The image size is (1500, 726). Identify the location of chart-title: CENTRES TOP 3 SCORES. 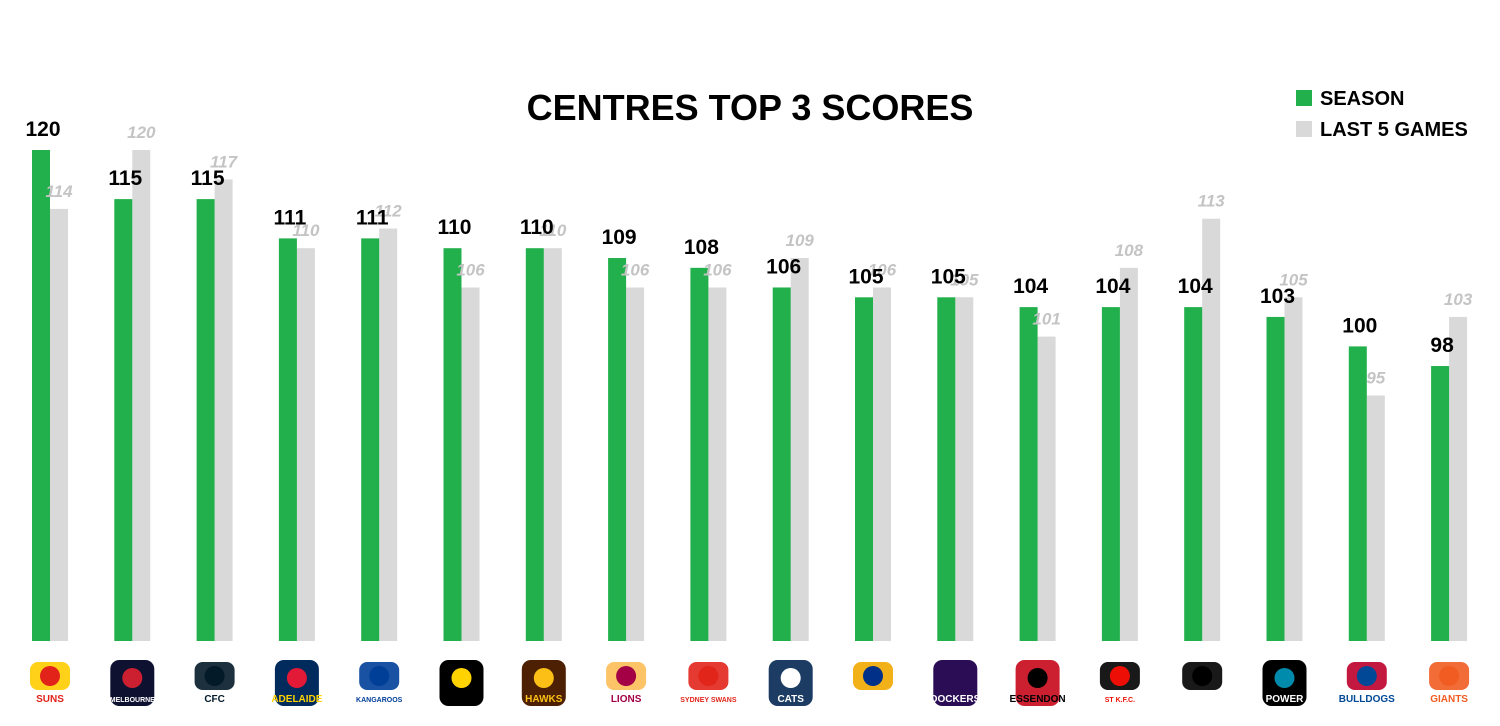
(750, 107).